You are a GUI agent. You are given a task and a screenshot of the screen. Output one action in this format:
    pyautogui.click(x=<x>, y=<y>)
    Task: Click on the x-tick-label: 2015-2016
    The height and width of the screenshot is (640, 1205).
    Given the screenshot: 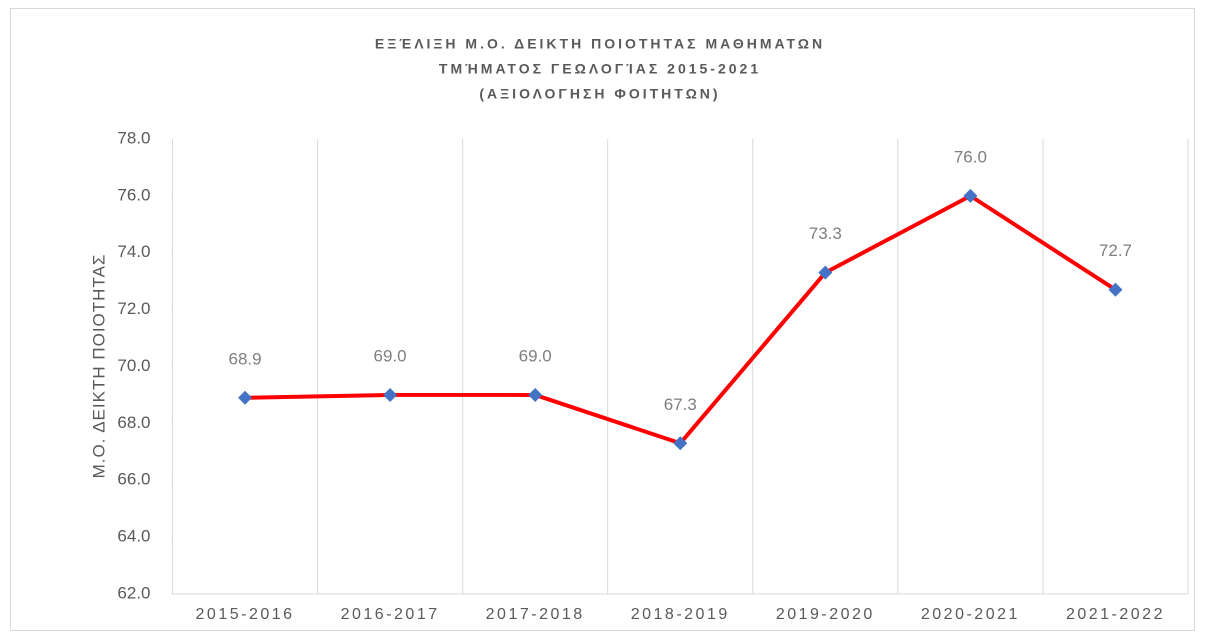 What is the action you would take?
    pyautogui.click(x=245, y=614)
    